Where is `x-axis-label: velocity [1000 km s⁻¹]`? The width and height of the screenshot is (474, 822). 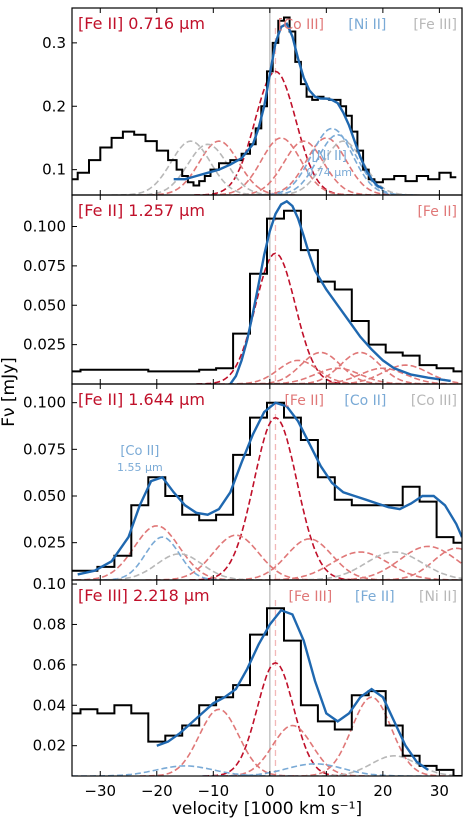 x-axis-label: velocity [1000 km s⁻¹] is located at coordinates (267, 809).